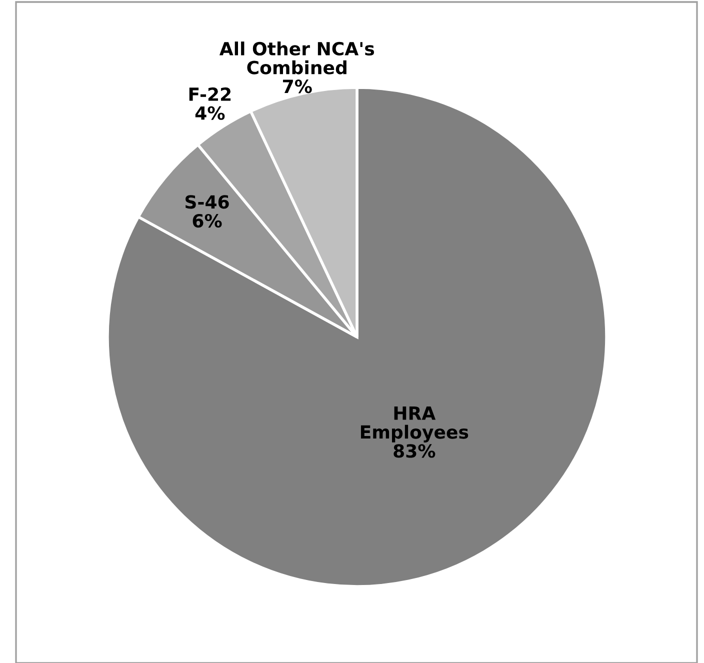 Image resolution: width=704 pixels, height=663 pixels. What do you see at coordinates (207, 202) in the screenshot?
I see `slice-label: S-46` at bounding box center [207, 202].